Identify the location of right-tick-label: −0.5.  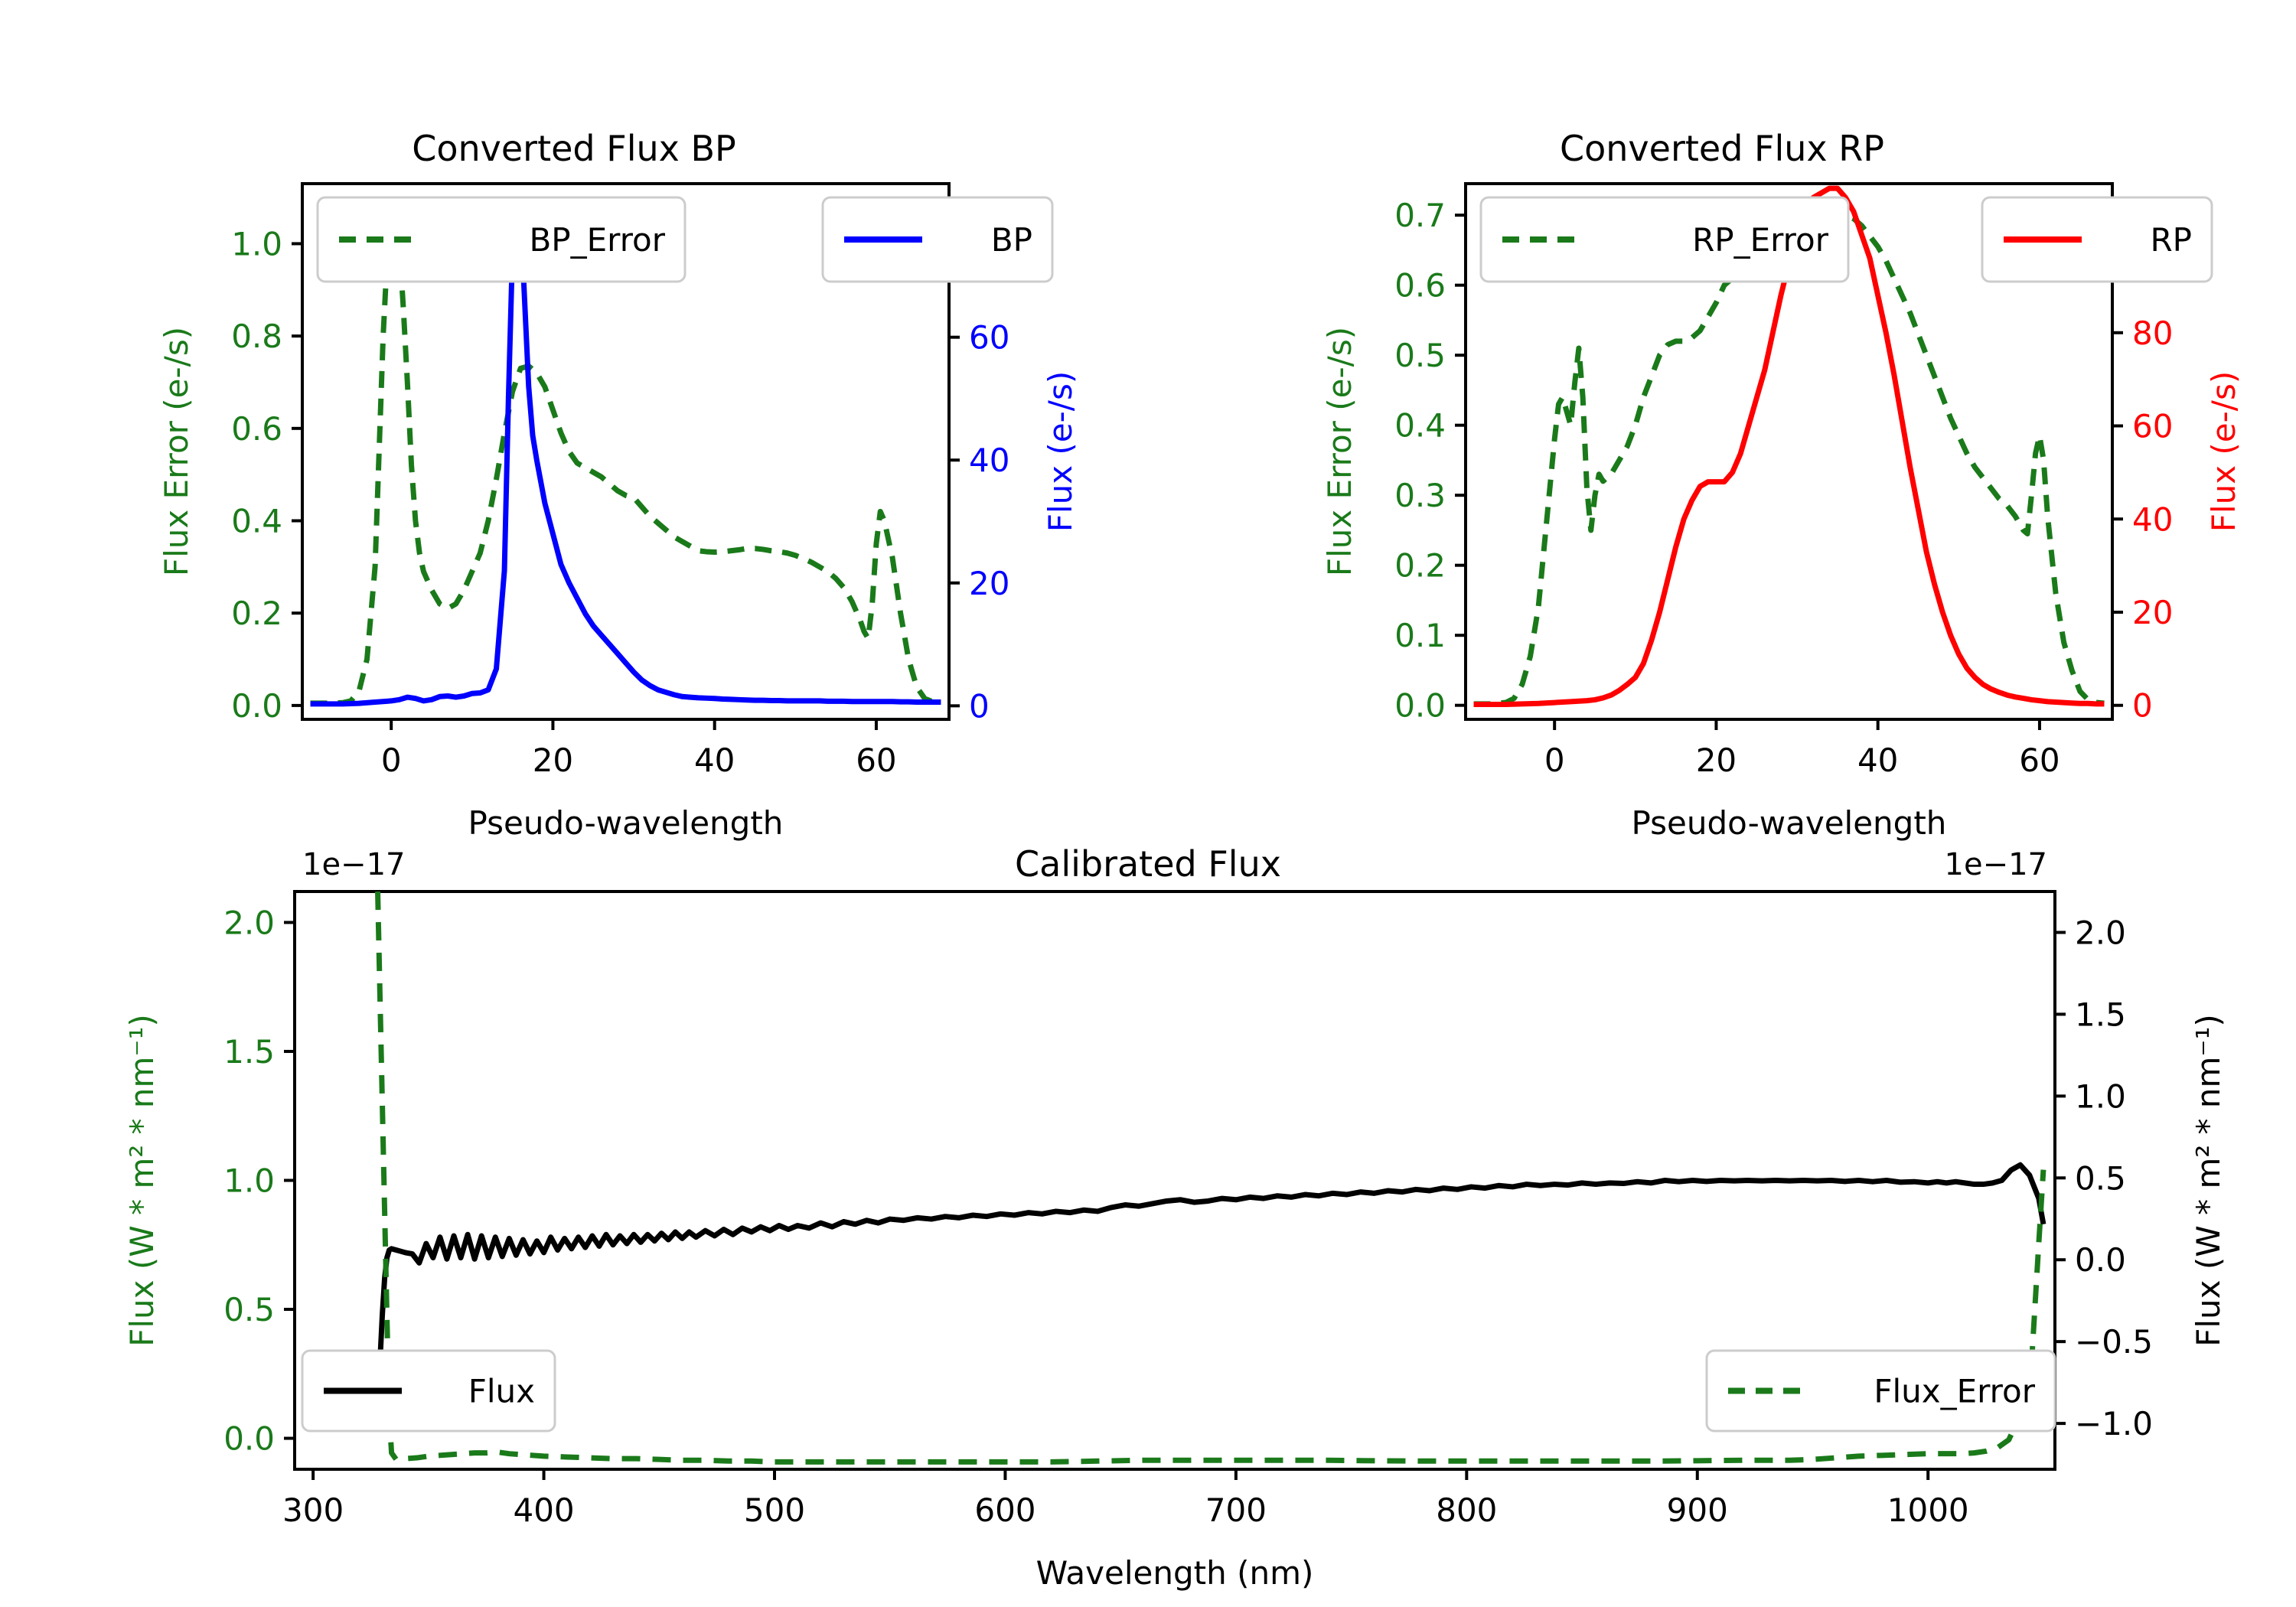
(2114, 1342).